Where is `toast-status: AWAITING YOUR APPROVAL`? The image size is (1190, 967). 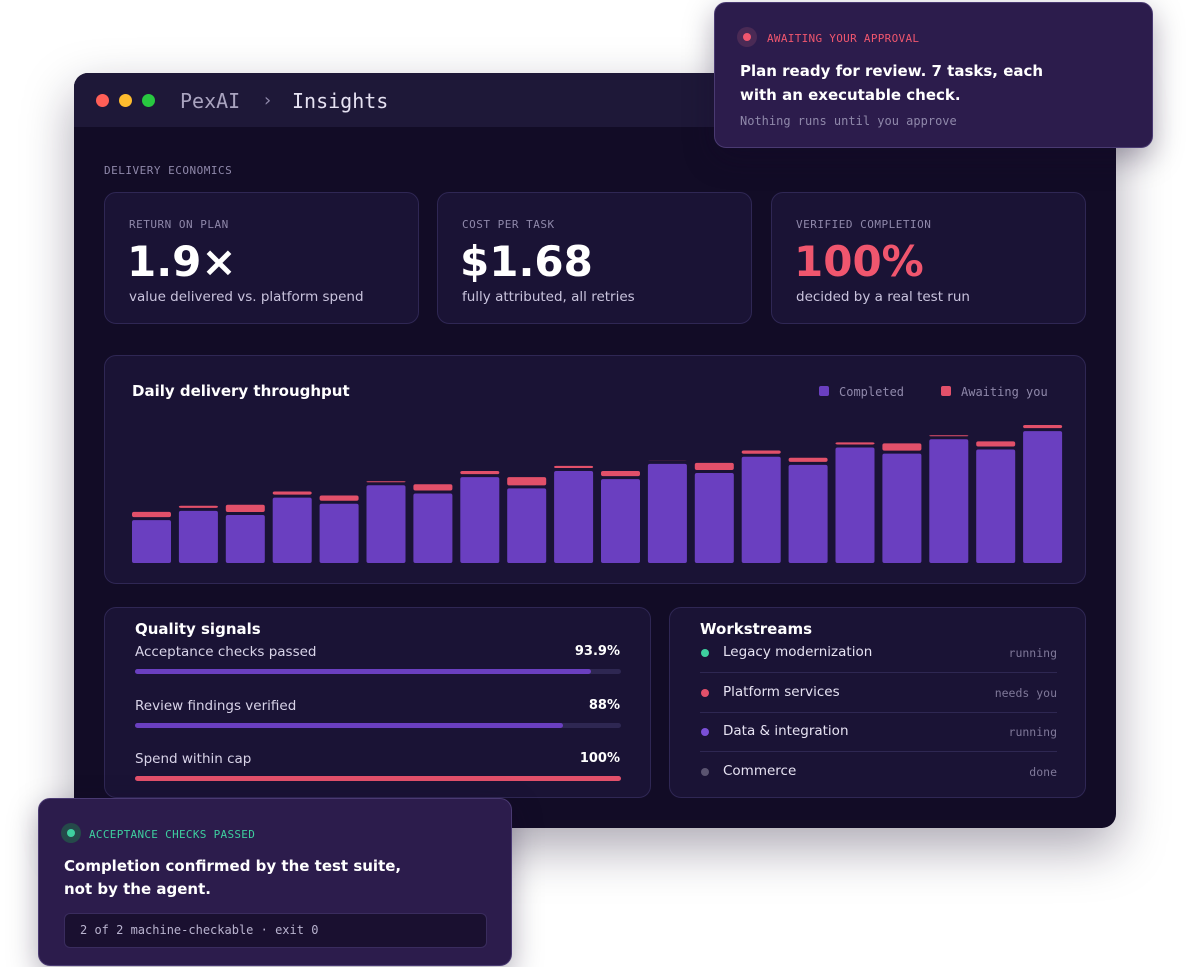
toast-status: AWAITING YOUR APPROVAL is located at coordinates (843, 38).